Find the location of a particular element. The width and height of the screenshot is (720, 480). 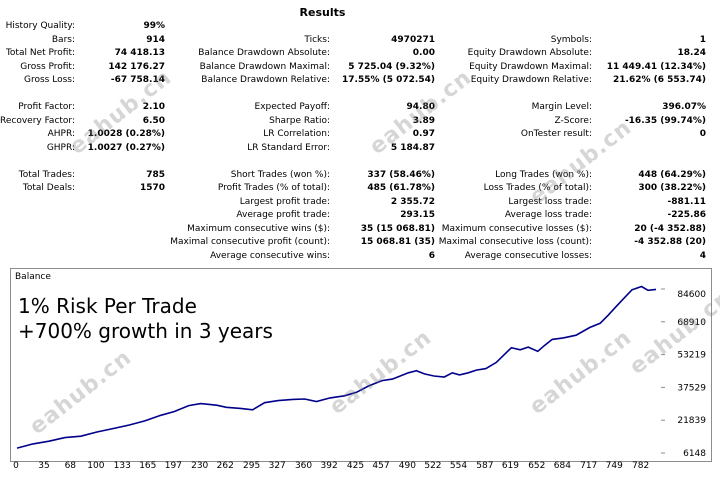

expected-payoff-label: Expected Payoff: is located at coordinates (292, 107).